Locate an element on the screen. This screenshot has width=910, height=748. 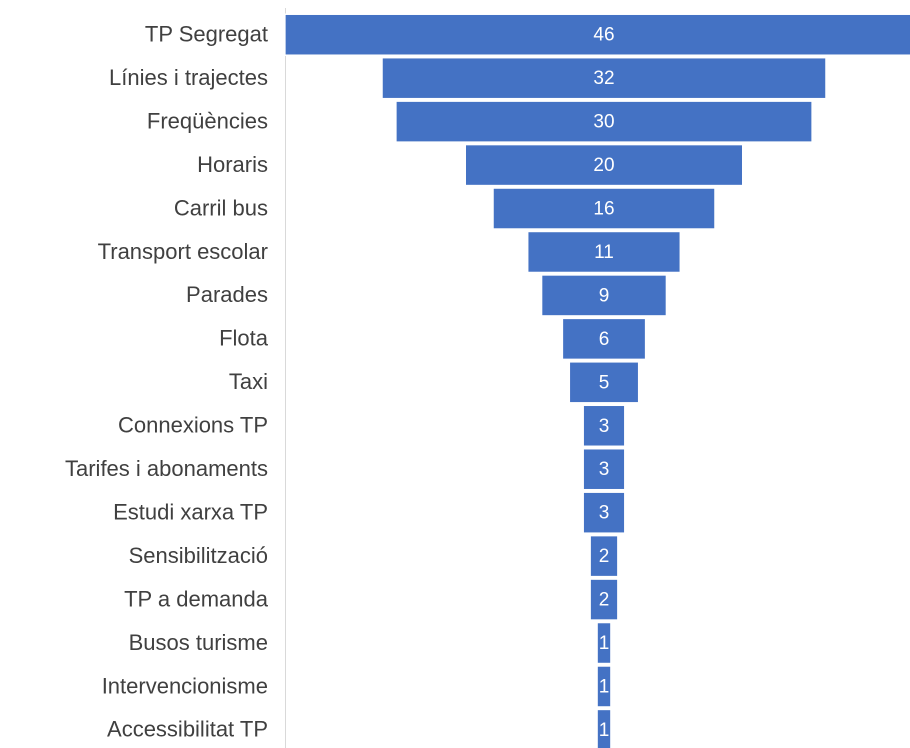
category-label: Flota is located at coordinates (244, 338).